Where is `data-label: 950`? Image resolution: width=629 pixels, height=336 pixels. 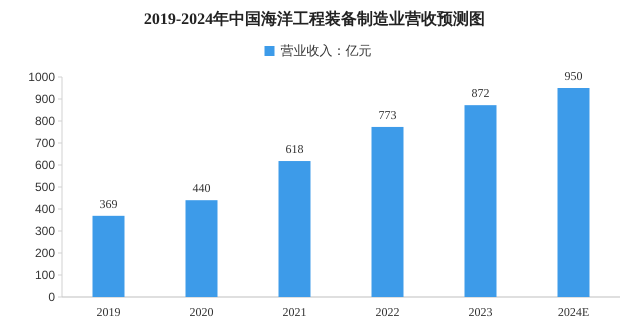 data-label: 950 is located at coordinates (573, 76).